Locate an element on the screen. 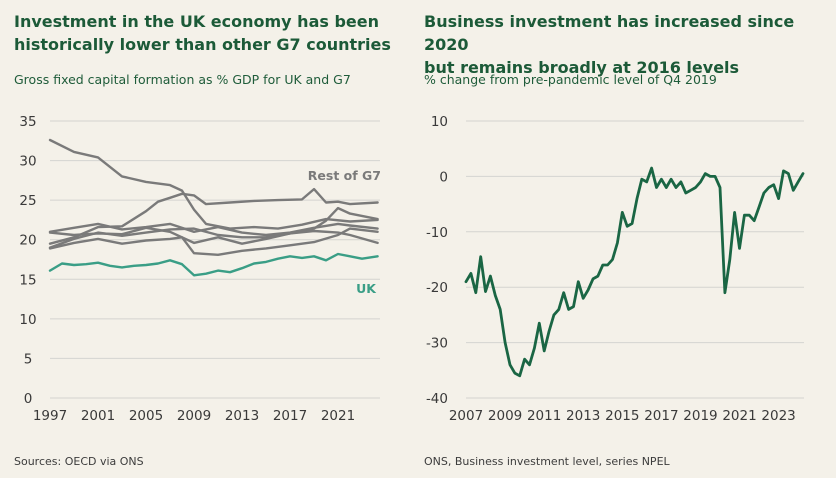  y-tick-label: 35 is located at coordinates (27, 122).